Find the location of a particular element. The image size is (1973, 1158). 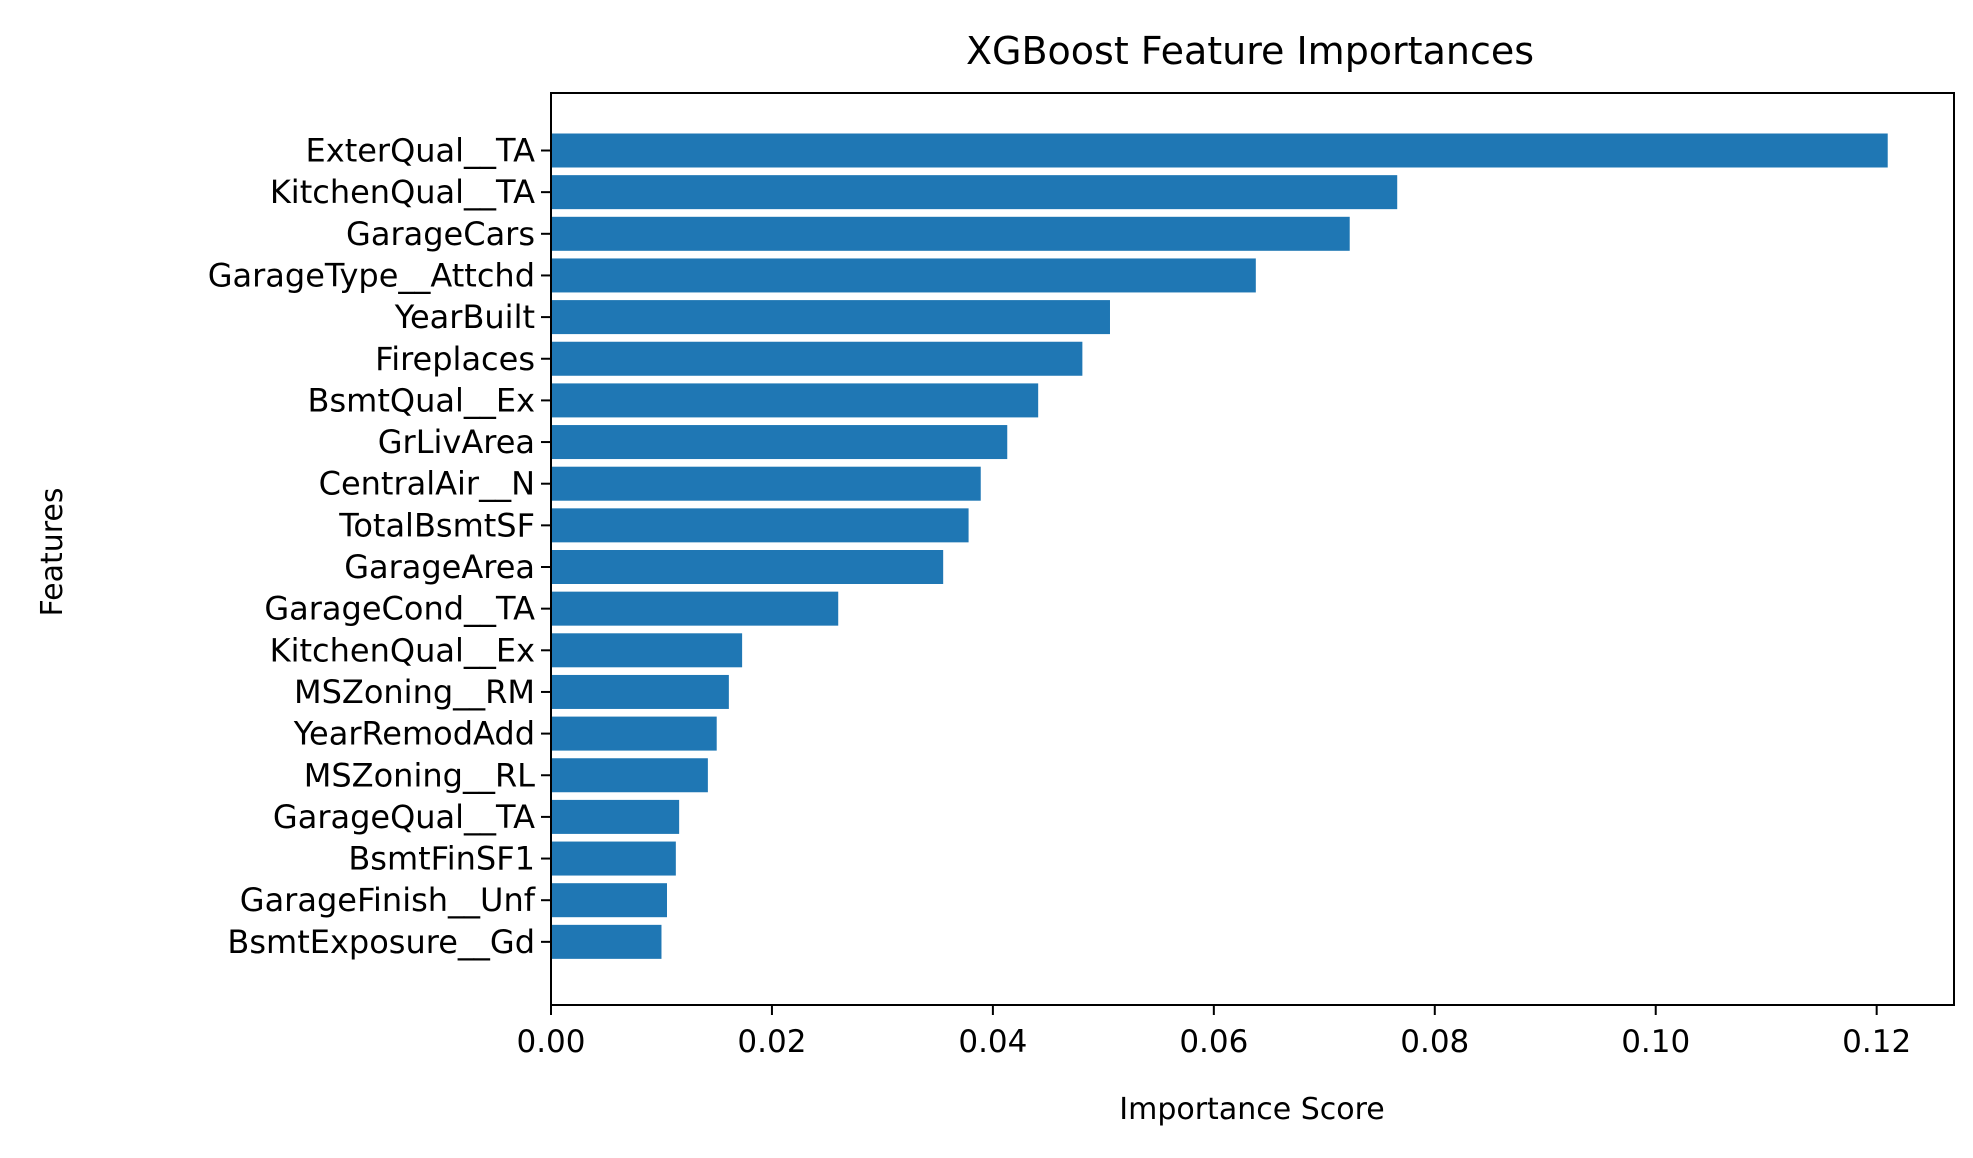

x-axis: 0.00 0.02 0.04 0.06 0.08 0.10 0.12 is located at coordinates (1213, 1032).